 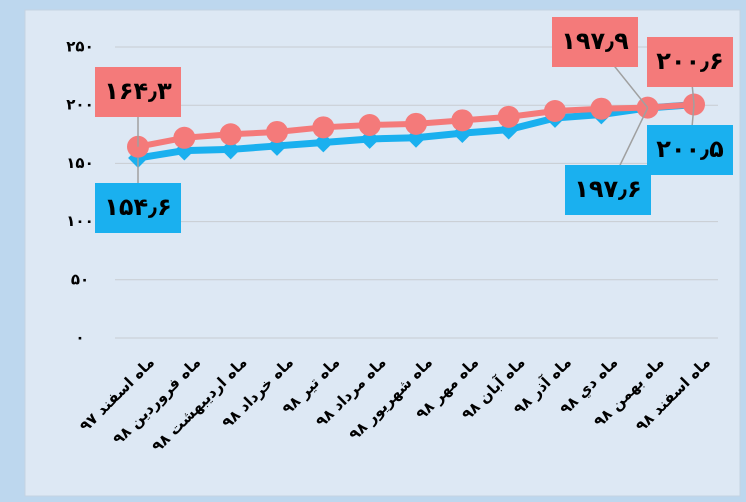 What do you see at coordinates (79, 163) in the screenshot?
I see `y-tick-label: ۱۵۰` at bounding box center [79, 163].